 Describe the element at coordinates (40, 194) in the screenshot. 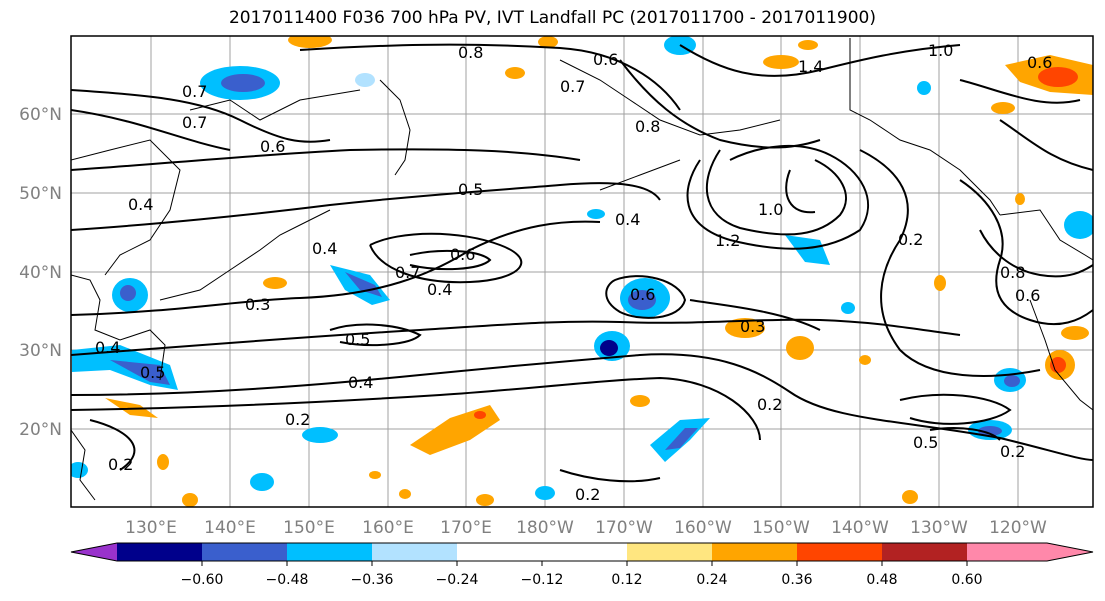

I see `lat-tick-label: 50°N` at that location.